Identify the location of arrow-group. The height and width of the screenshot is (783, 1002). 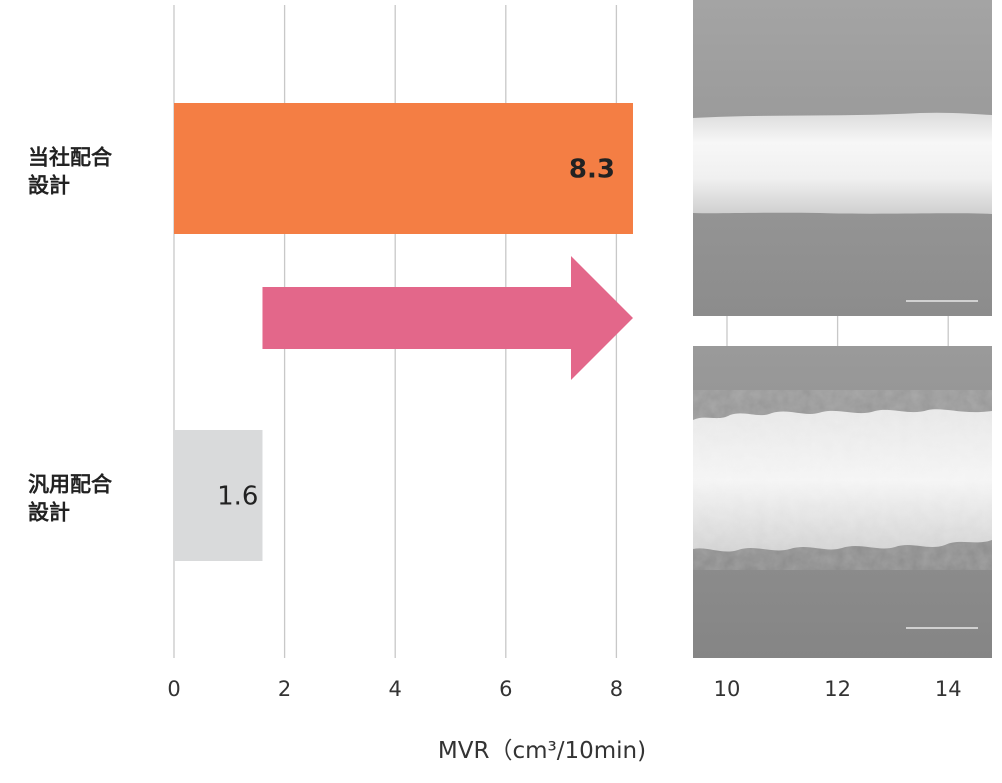
(447, 318).